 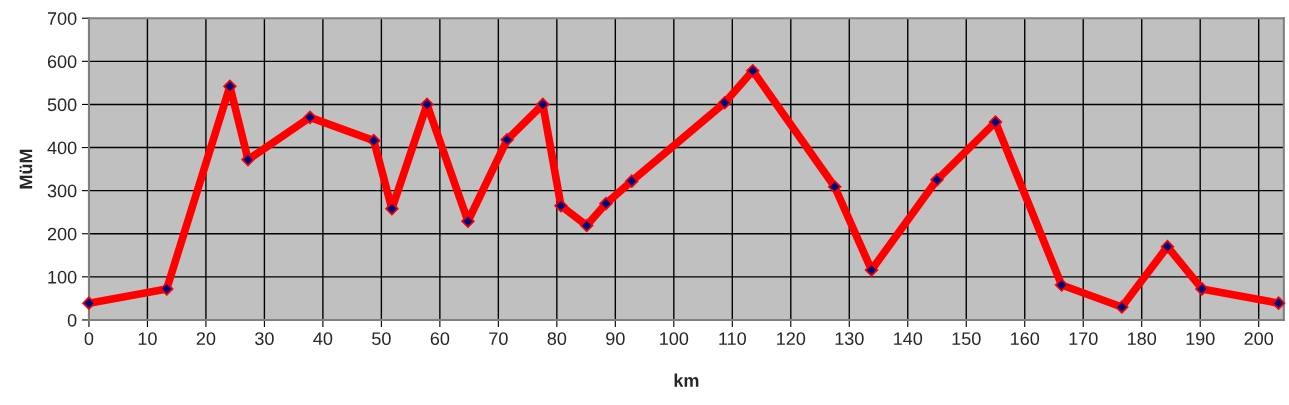 I want to click on x-tick-label: 170, so click(x=1083, y=339).